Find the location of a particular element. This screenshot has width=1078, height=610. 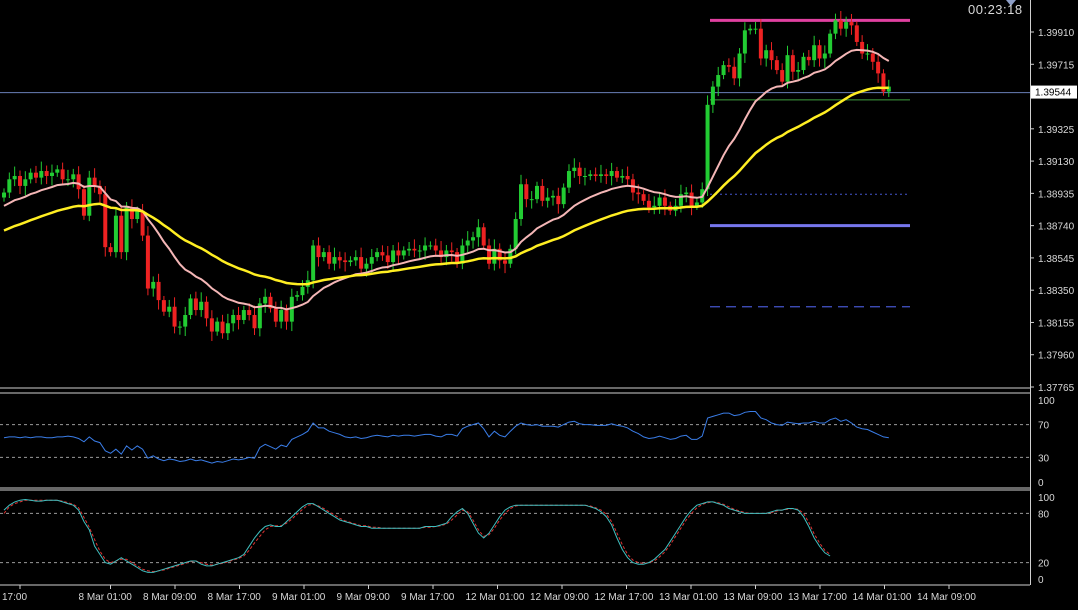

price-tick-label: 1.39715 is located at coordinates (1056, 65).